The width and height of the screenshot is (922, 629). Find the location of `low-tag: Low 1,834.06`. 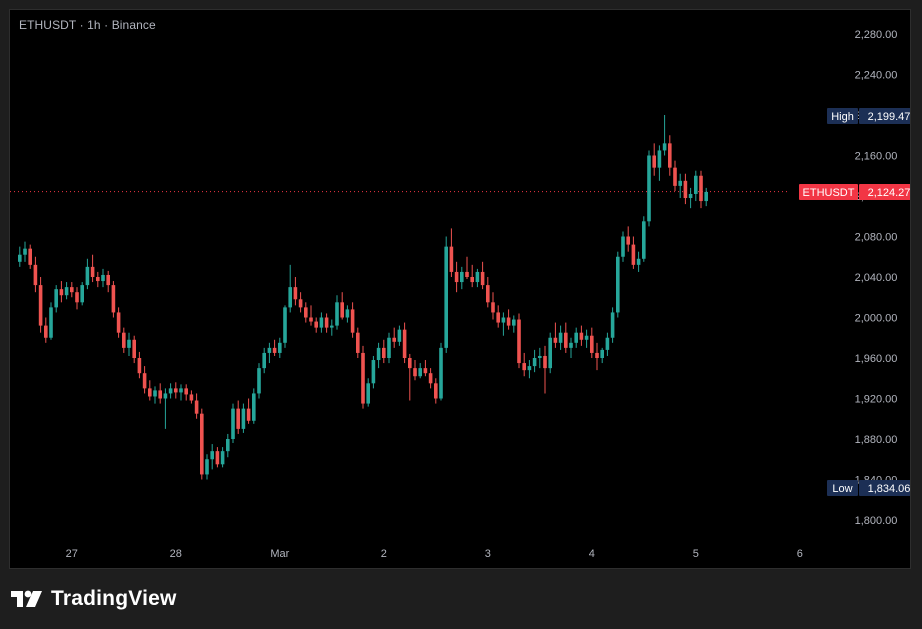

low-tag: Low 1,834.06 is located at coordinates (868, 488).